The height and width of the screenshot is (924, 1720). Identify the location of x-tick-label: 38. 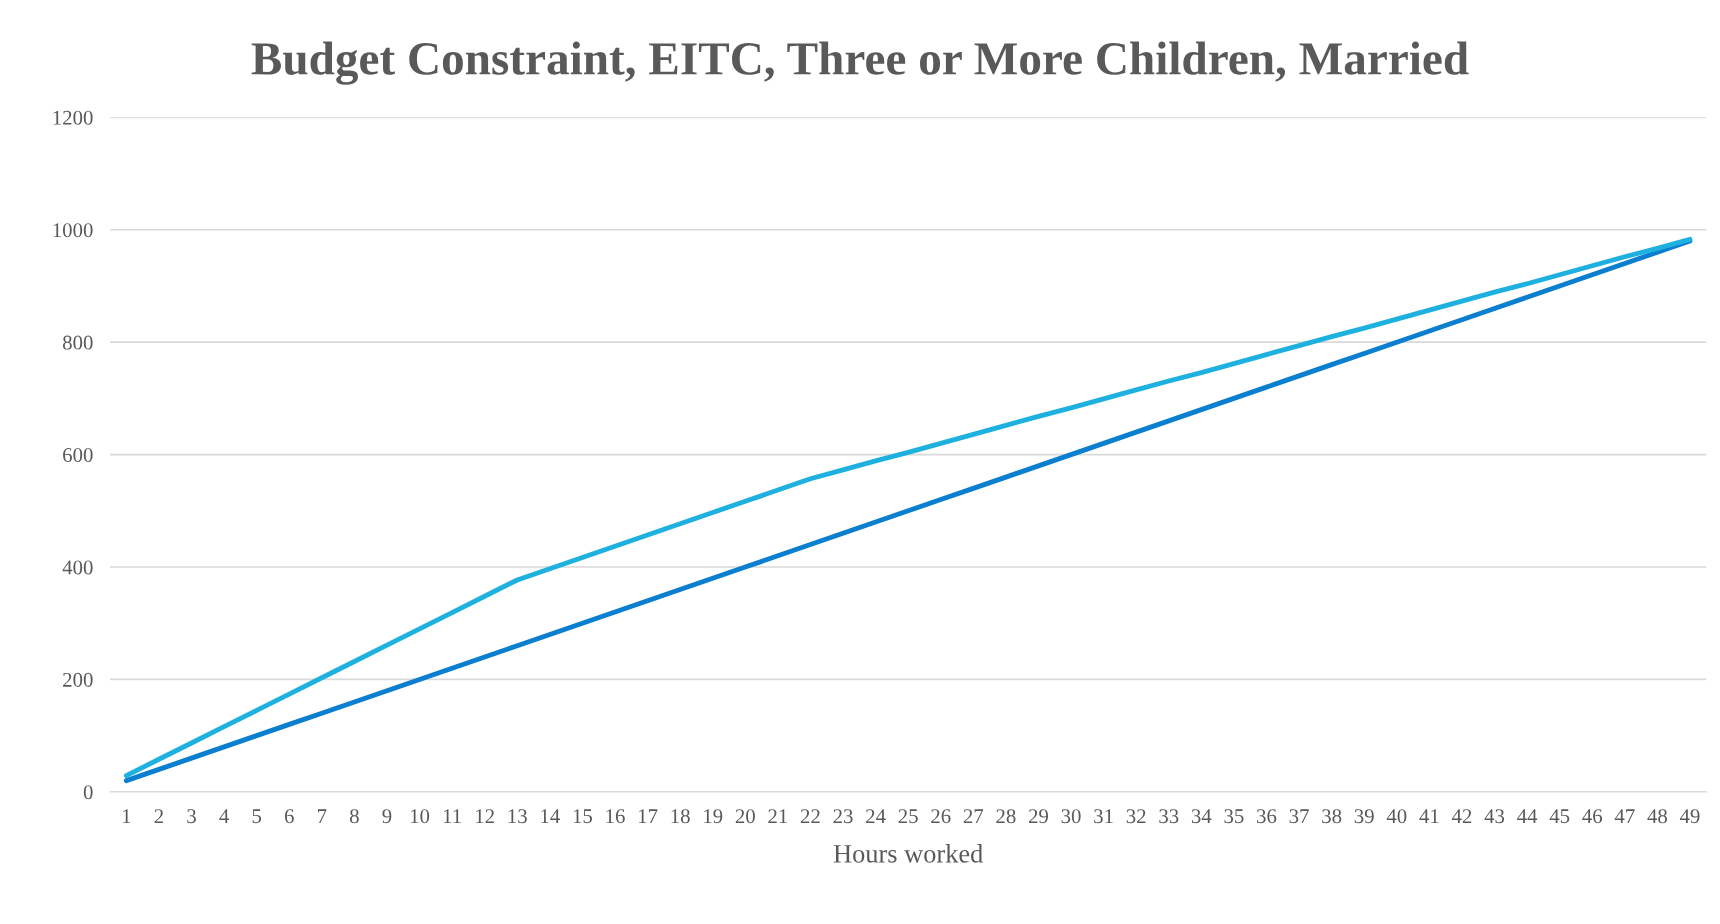
(1332, 816).